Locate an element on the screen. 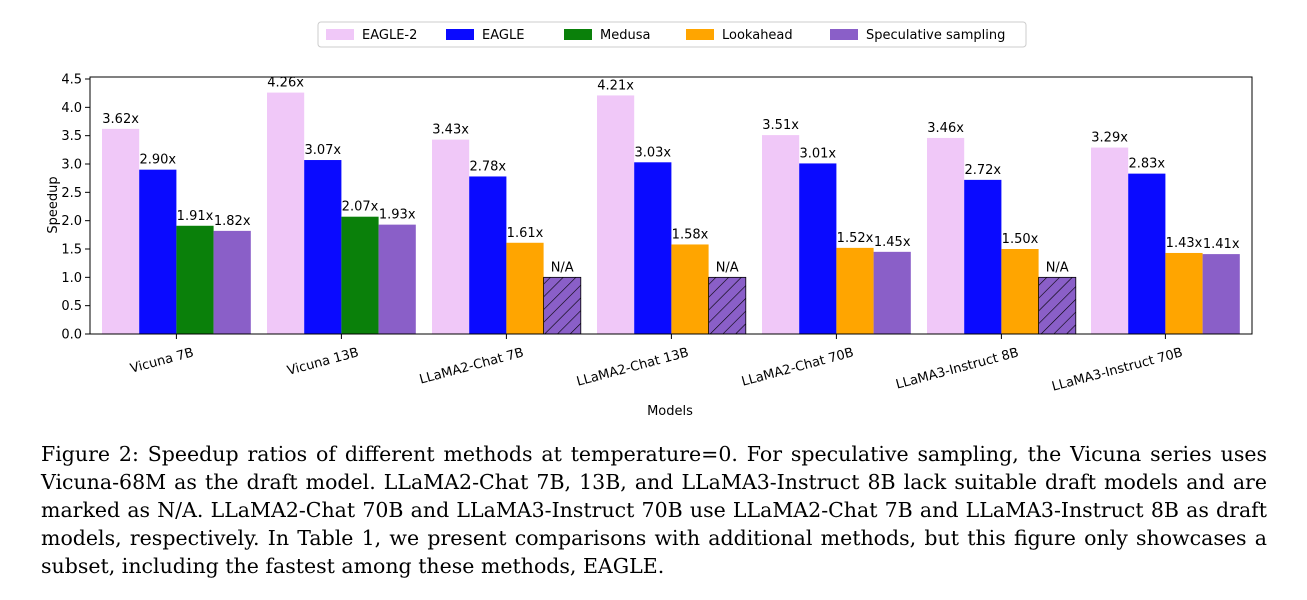  y-tick-label: 1.0 is located at coordinates (71, 278).